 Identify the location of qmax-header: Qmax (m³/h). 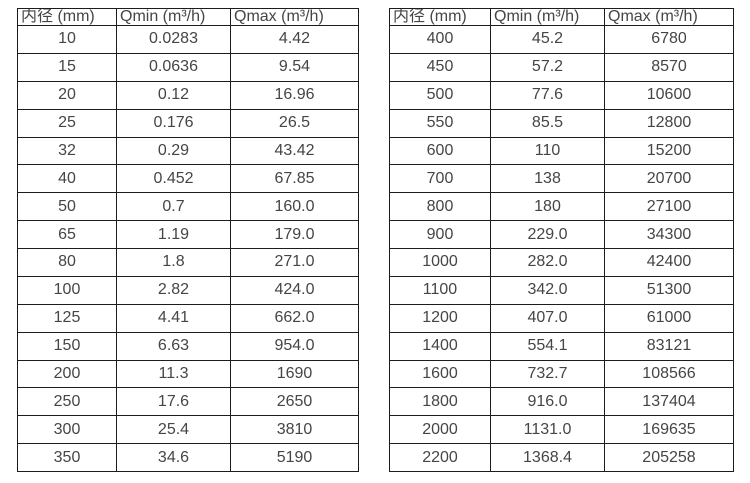
(294, 17).